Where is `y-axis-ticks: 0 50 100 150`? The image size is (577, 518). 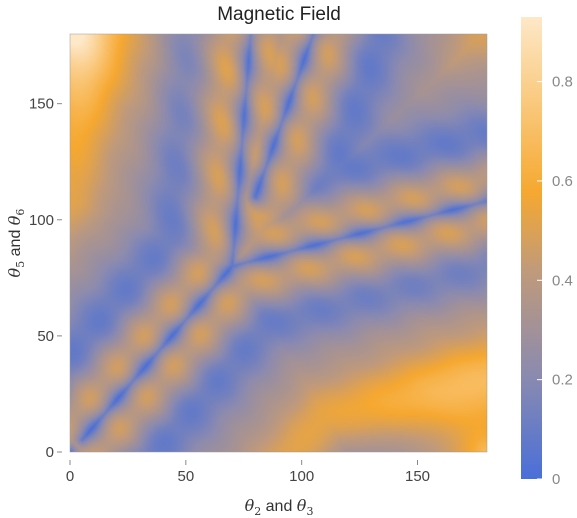
y-axis-ticks: 0 50 100 150 is located at coordinates (45, 278).